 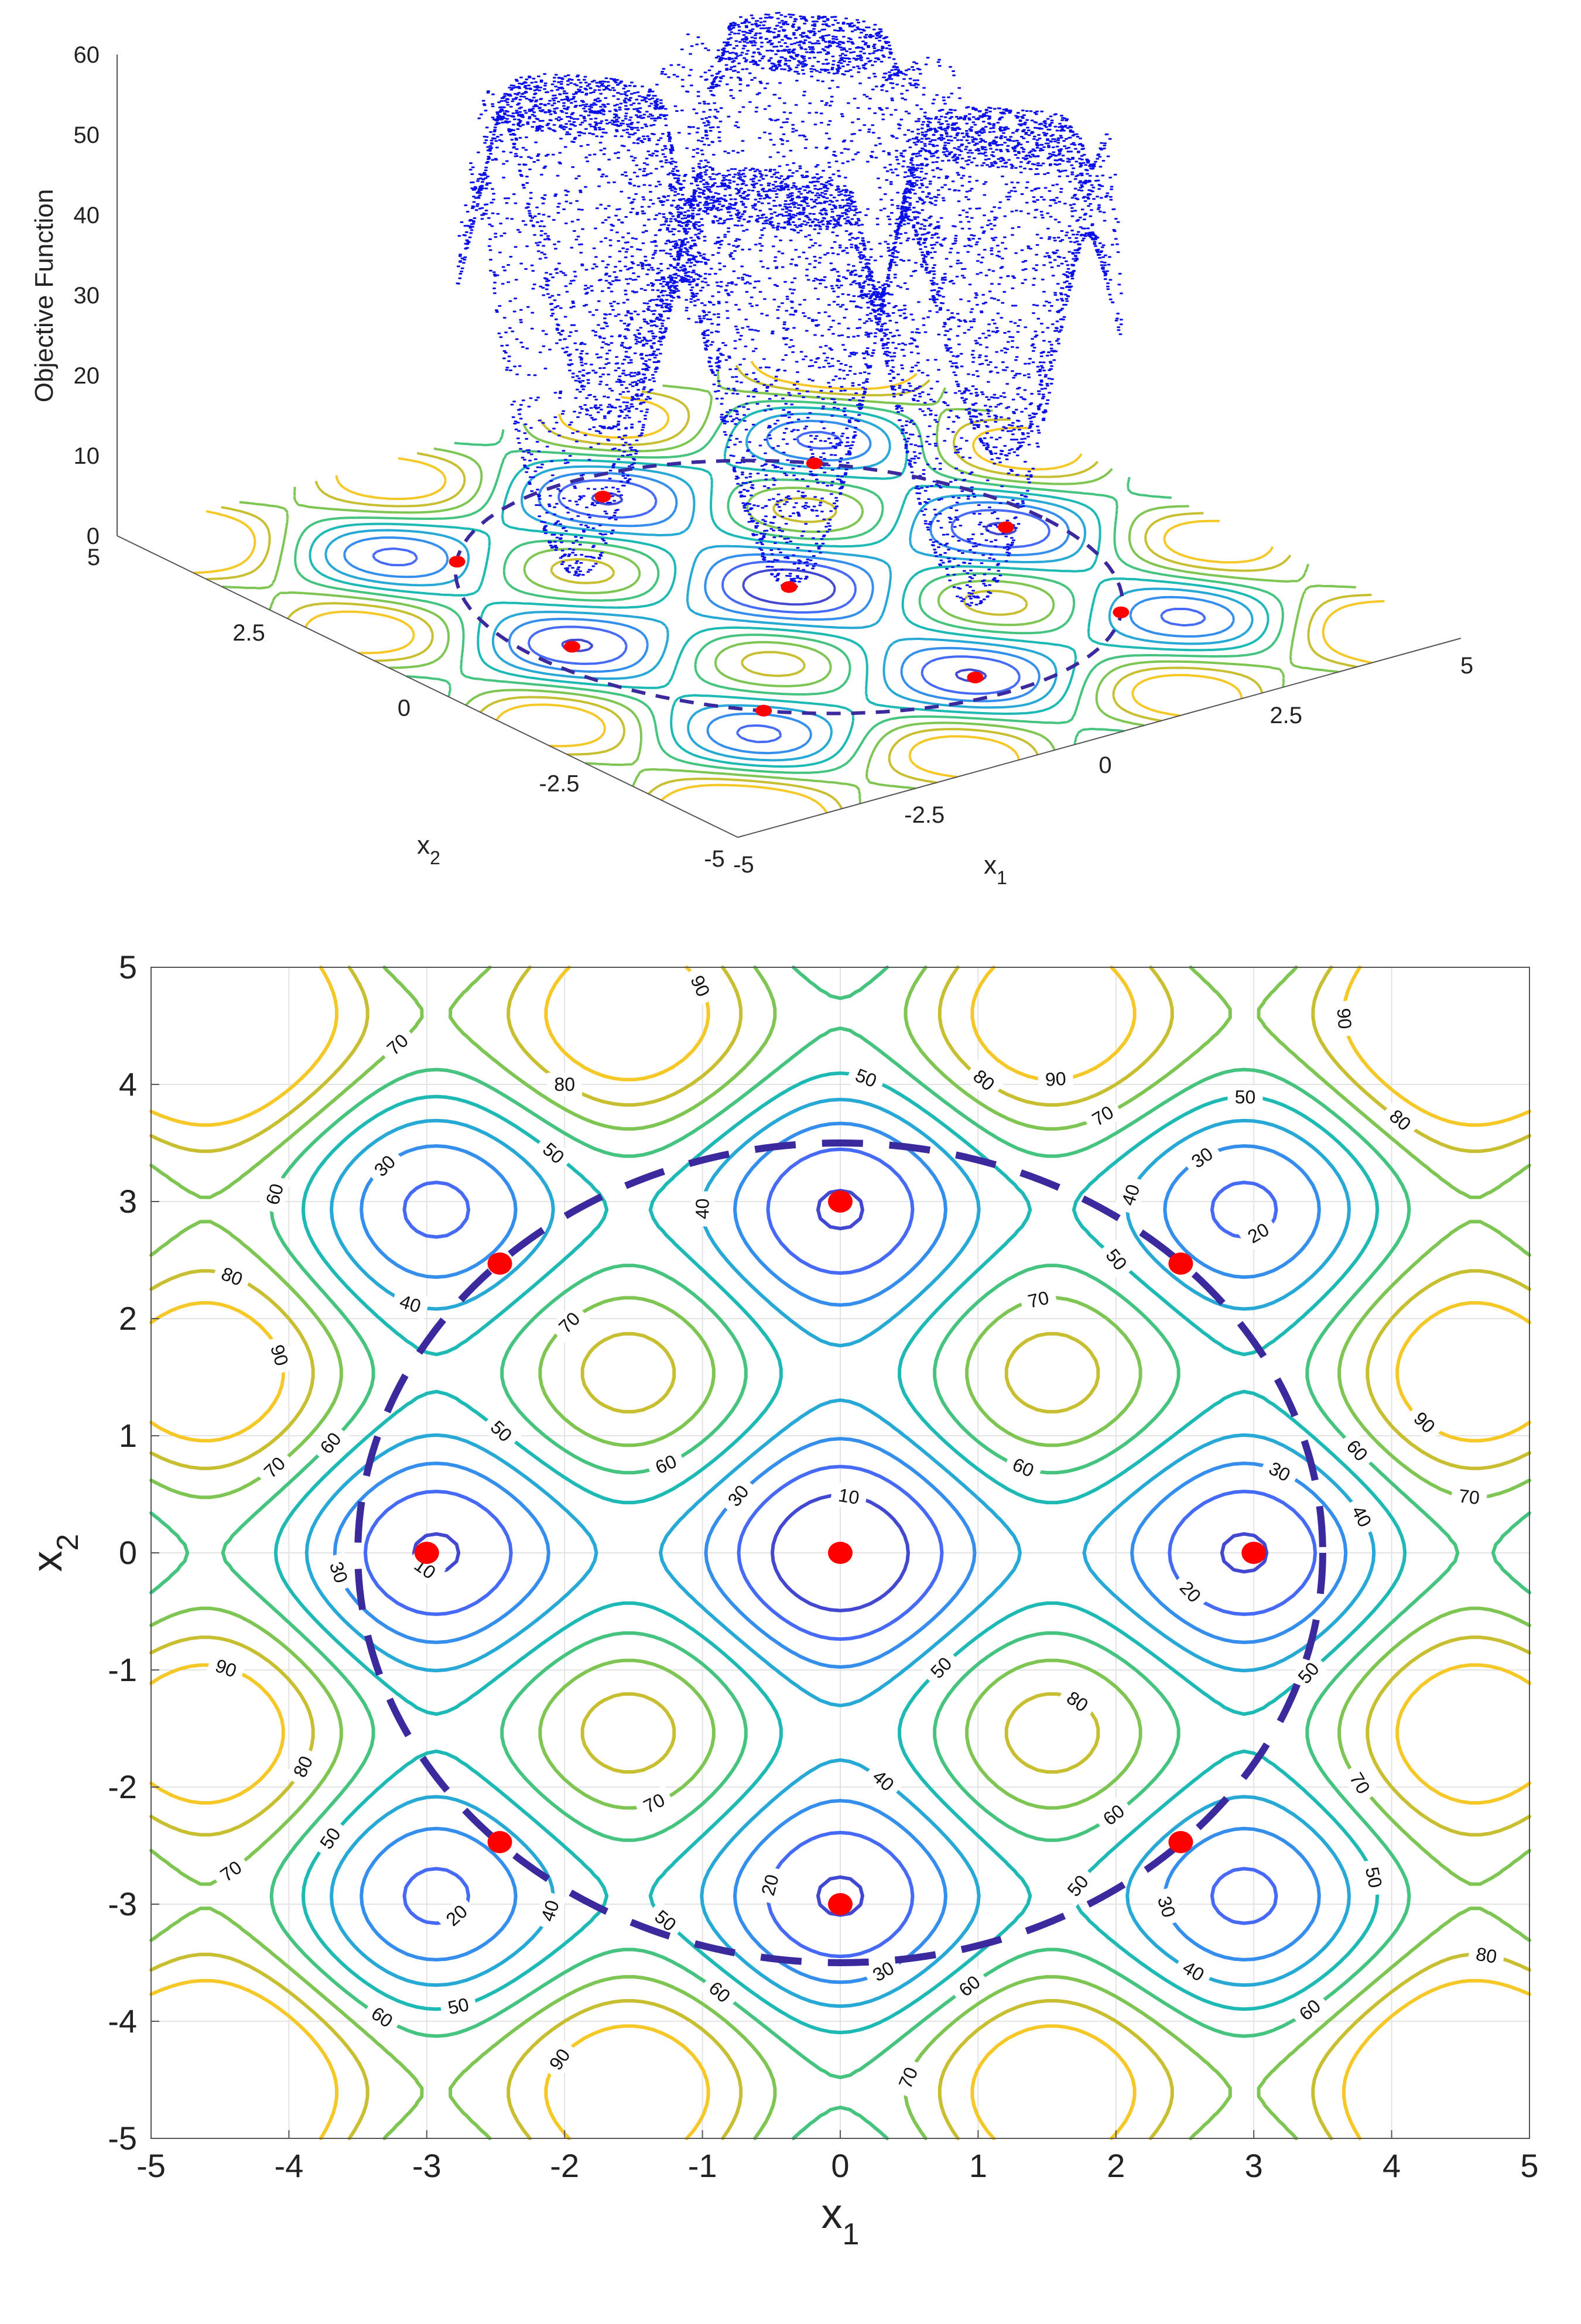 I want to click on y-tick-label: -3, so click(x=122, y=1903).